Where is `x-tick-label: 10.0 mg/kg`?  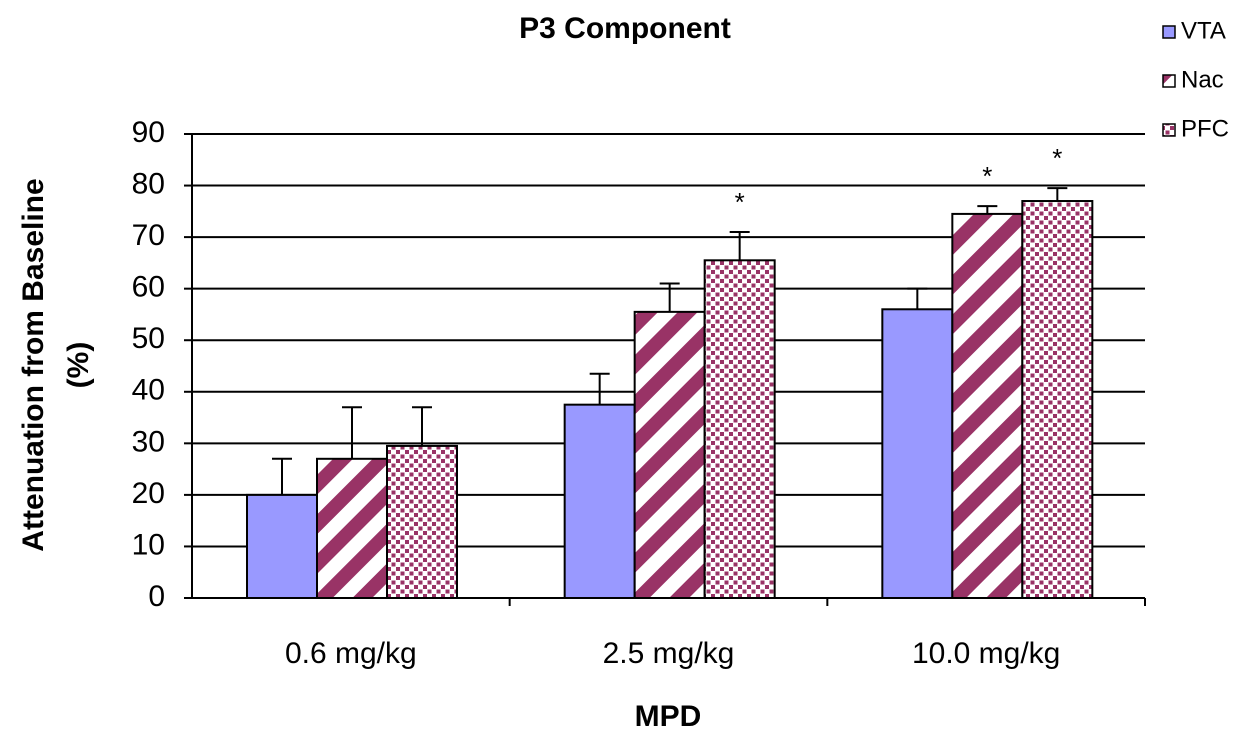 x-tick-label: 10.0 mg/kg is located at coordinates (986, 653).